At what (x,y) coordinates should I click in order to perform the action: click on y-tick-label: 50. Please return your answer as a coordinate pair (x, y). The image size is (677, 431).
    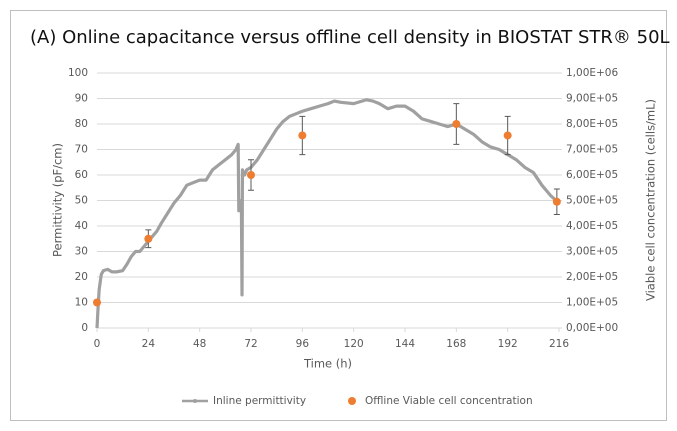
    Looking at the image, I should click on (81, 201).